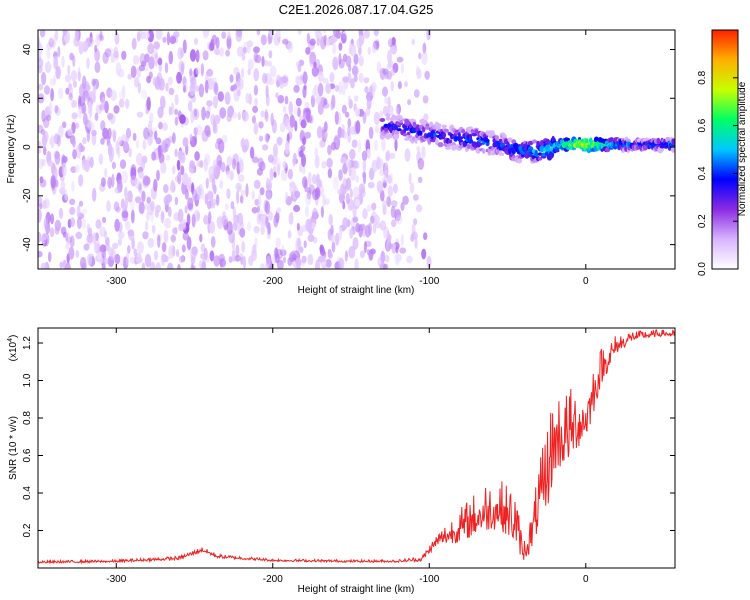 The height and width of the screenshot is (600, 750). What do you see at coordinates (27, 455) in the screenshot?
I see `snr-y-tick-label: 0.6` at bounding box center [27, 455].